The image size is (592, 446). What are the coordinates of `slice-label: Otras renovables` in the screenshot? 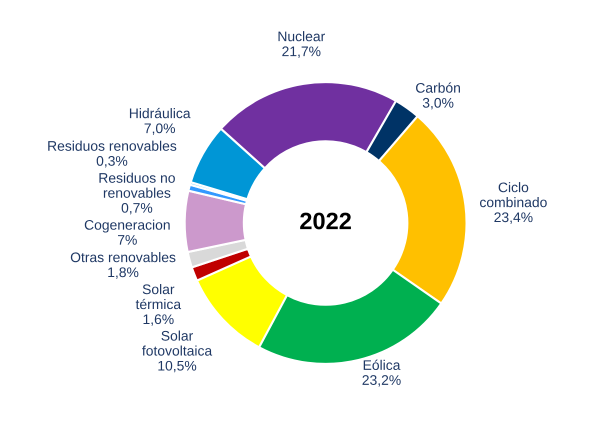 It's located at (123, 257).